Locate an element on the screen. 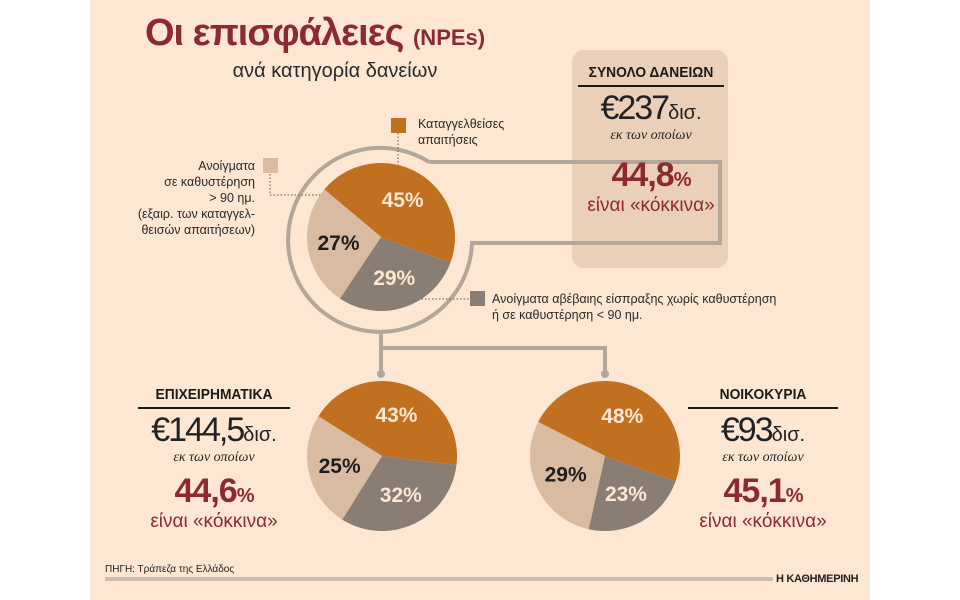 The width and height of the screenshot is (960, 600). pie-slice-business-unlikely-to-pay is located at coordinates (399, 494).